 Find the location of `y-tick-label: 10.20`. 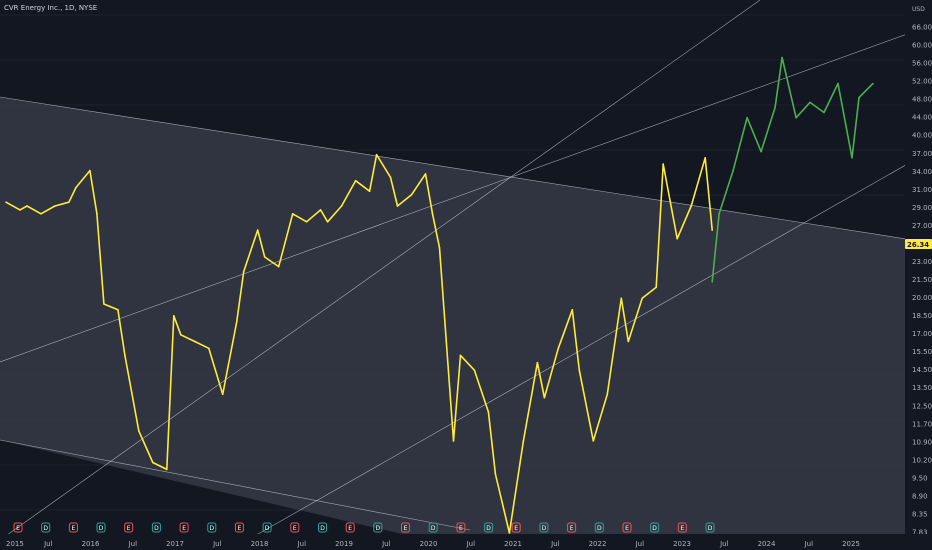

y-tick-label: 10.20 is located at coordinates (922, 460).